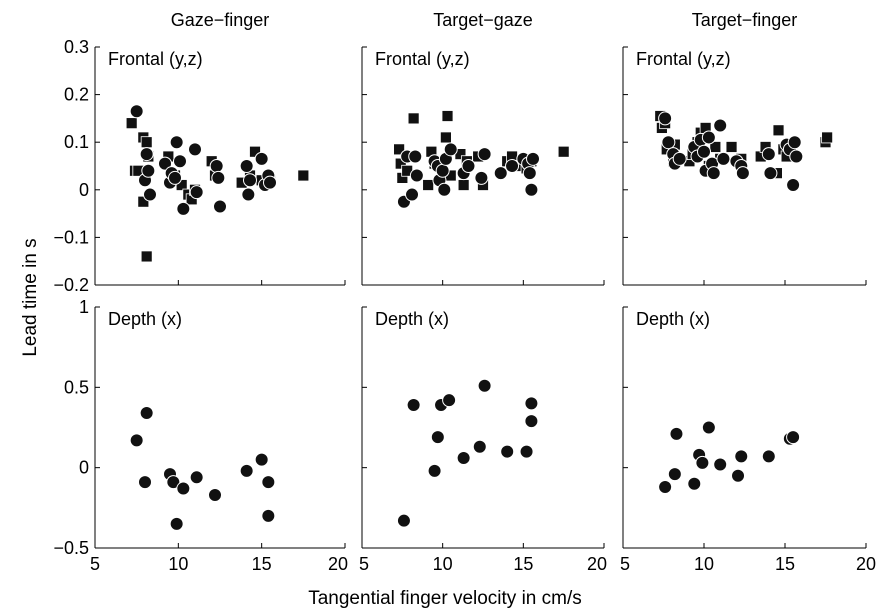 The height and width of the screenshot is (613, 895). I want to click on x-axis-label: Tangential finger velocity in cm/s, so click(445, 598).